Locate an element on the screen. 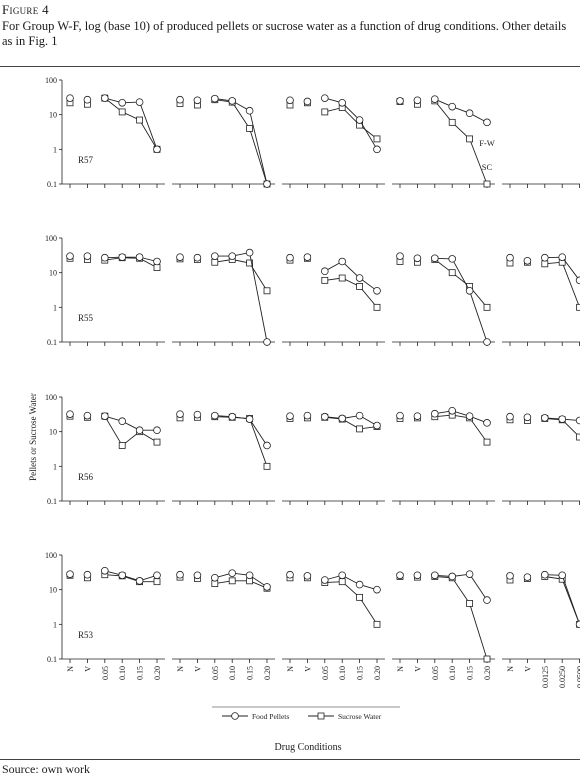 The image size is (580, 779). key-label-sc: SC is located at coordinates (487, 167).